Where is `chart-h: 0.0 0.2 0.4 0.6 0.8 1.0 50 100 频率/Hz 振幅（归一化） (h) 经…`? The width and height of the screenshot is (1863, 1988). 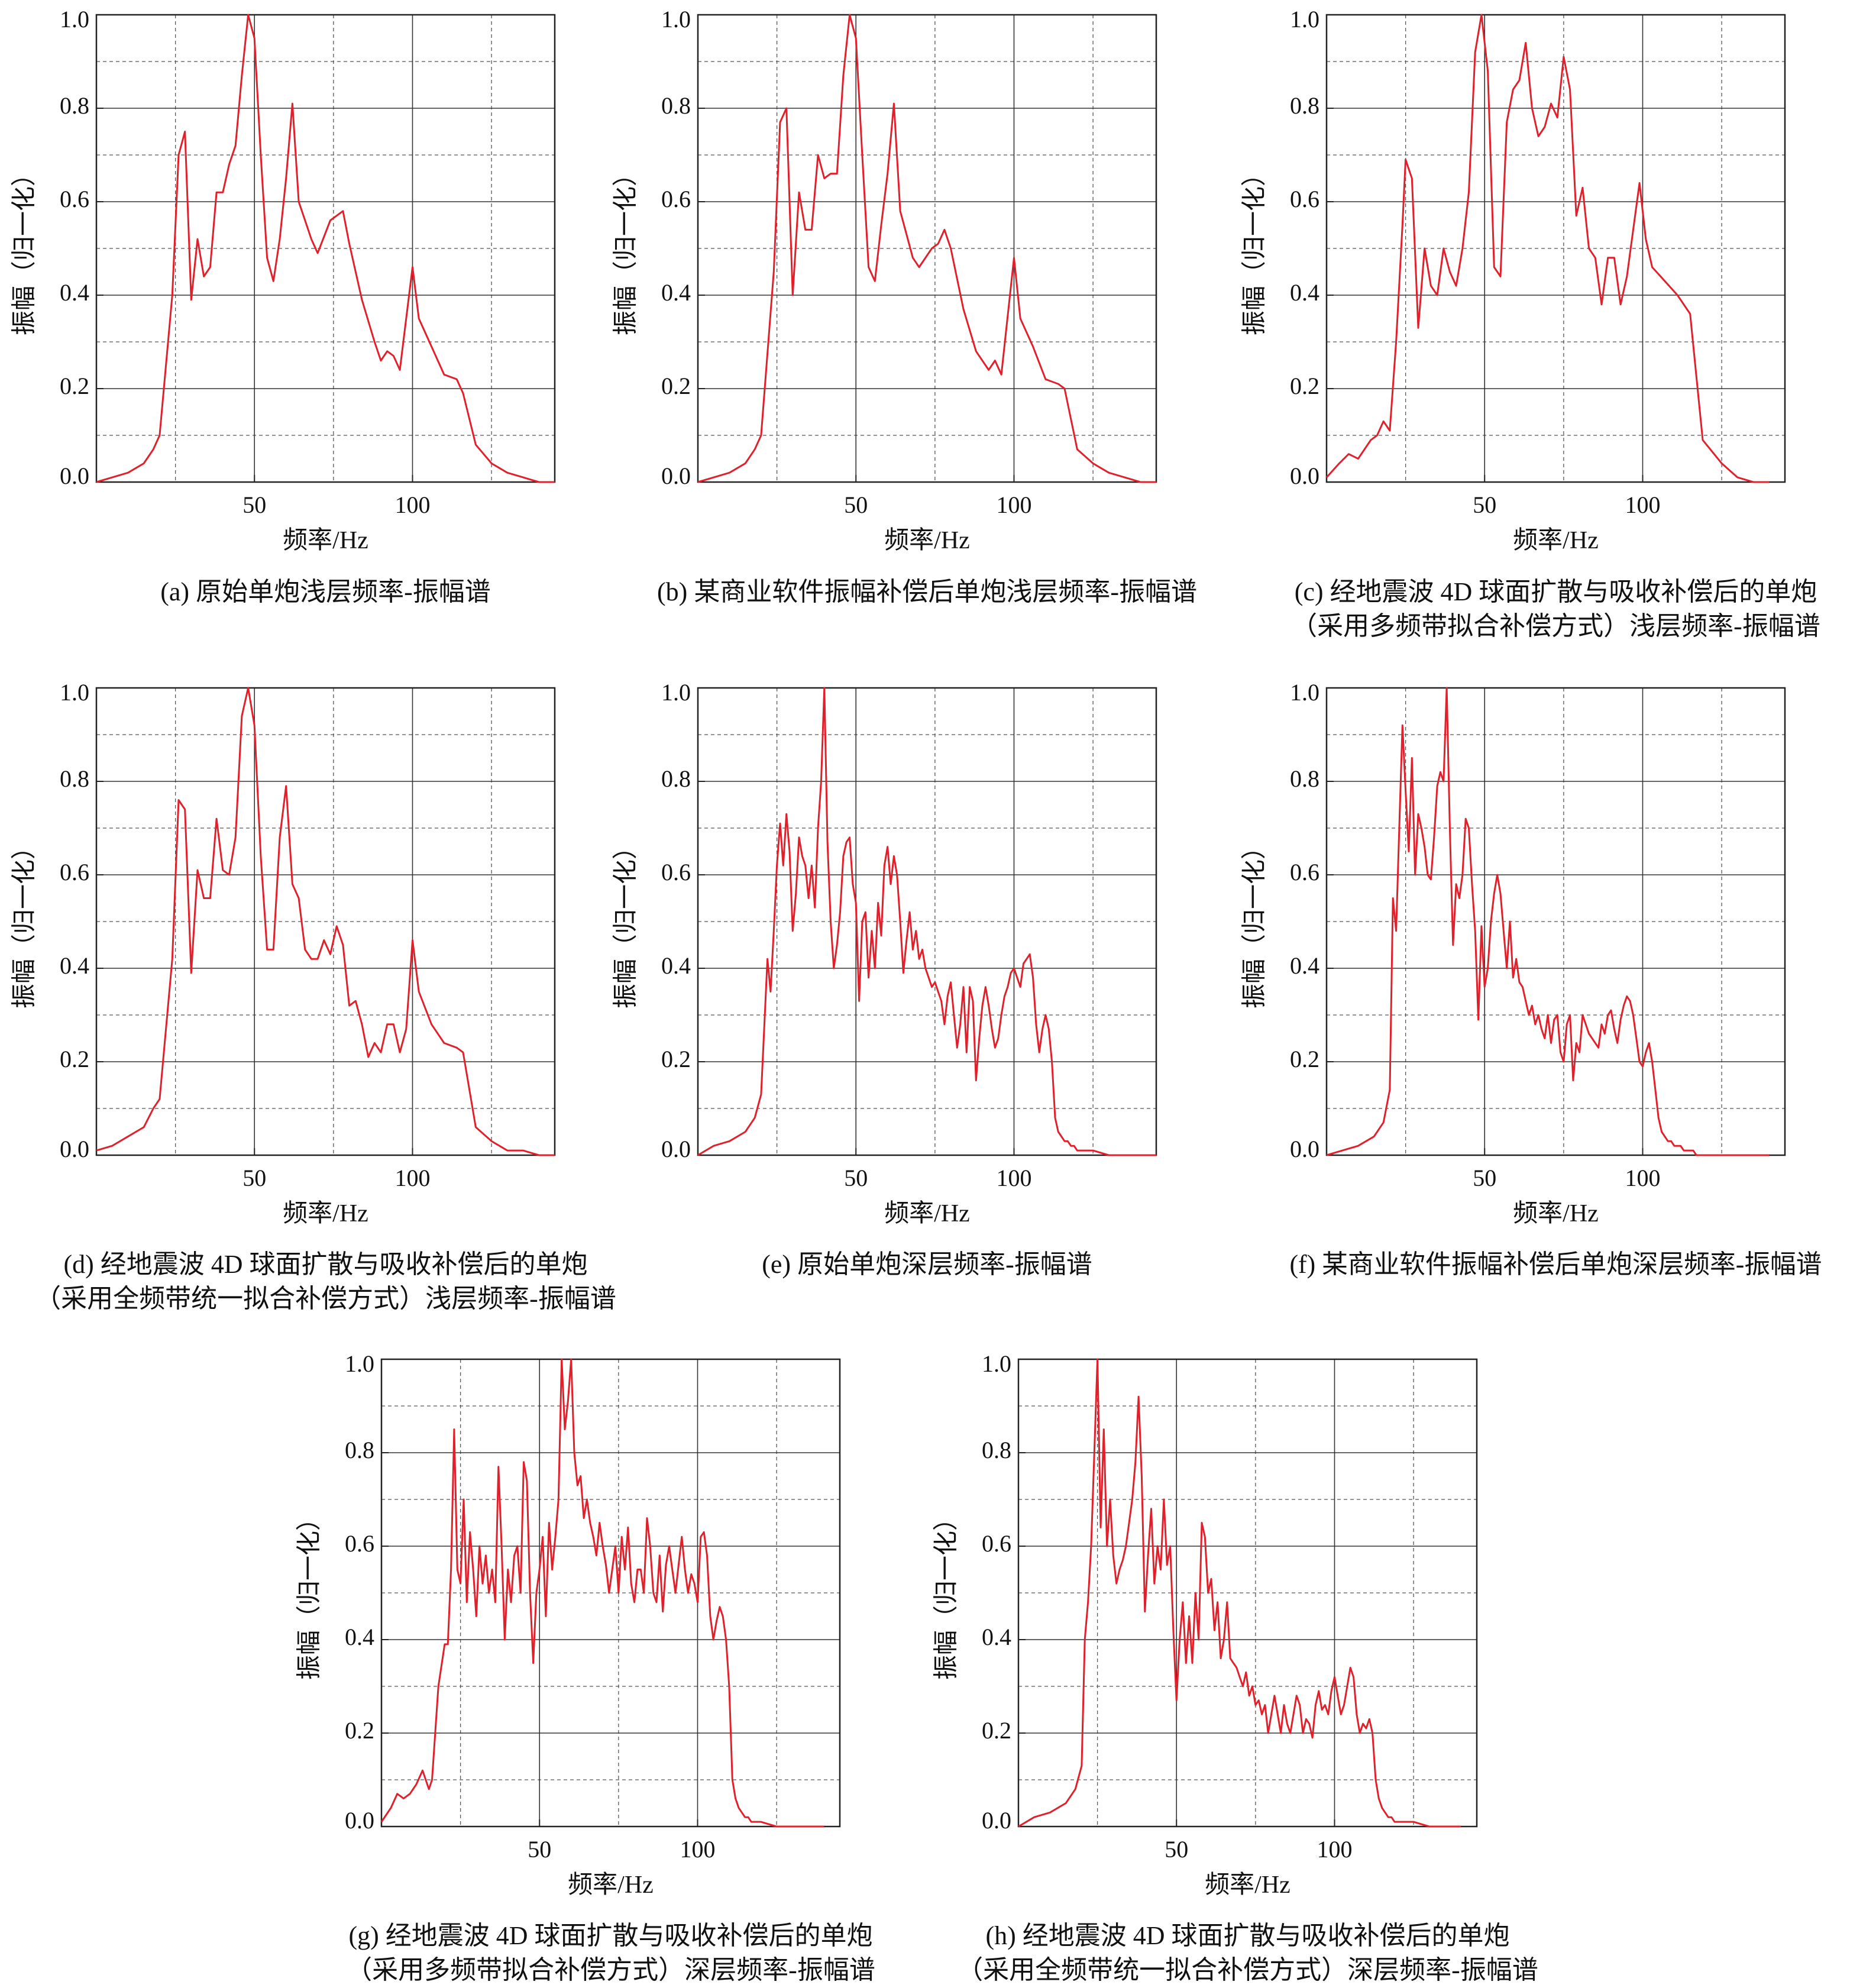 chart-h: 0.0 0.2 0.4 0.6 0.8 1.0 50 100 频率/Hz 振幅（归一化） (h) 经… is located at coordinates (1235, 1667).